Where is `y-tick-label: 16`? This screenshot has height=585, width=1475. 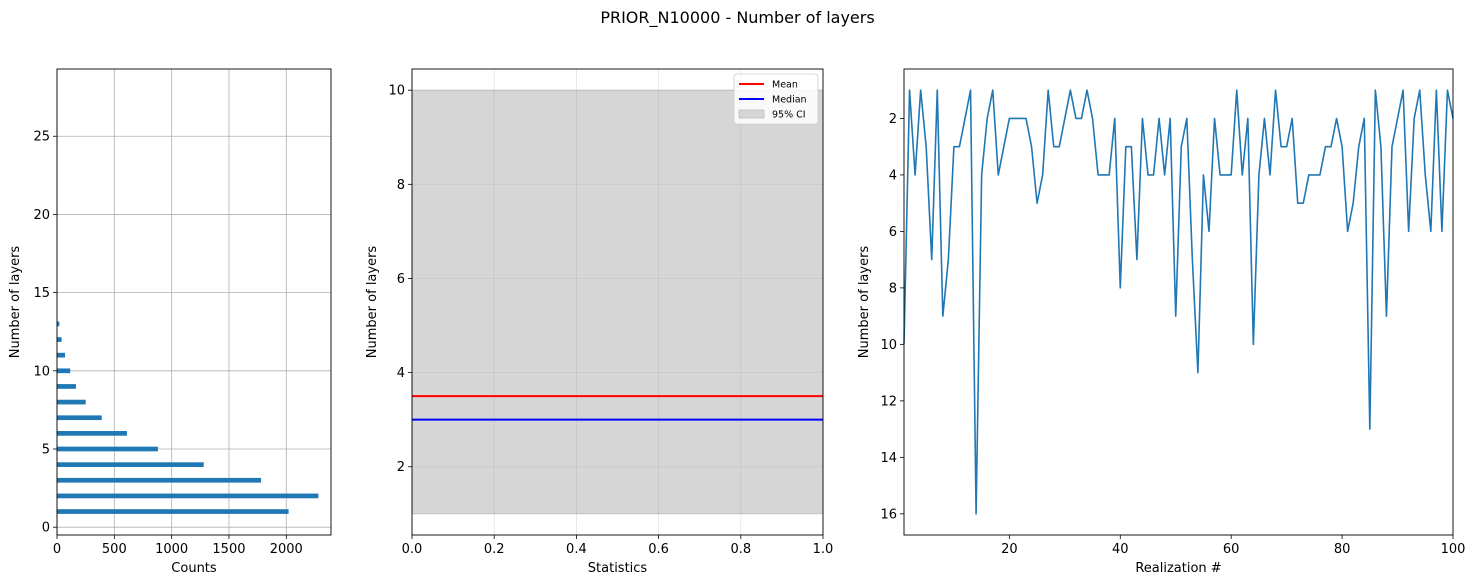 y-tick-label: 16 is located at coordinates (888, 514).